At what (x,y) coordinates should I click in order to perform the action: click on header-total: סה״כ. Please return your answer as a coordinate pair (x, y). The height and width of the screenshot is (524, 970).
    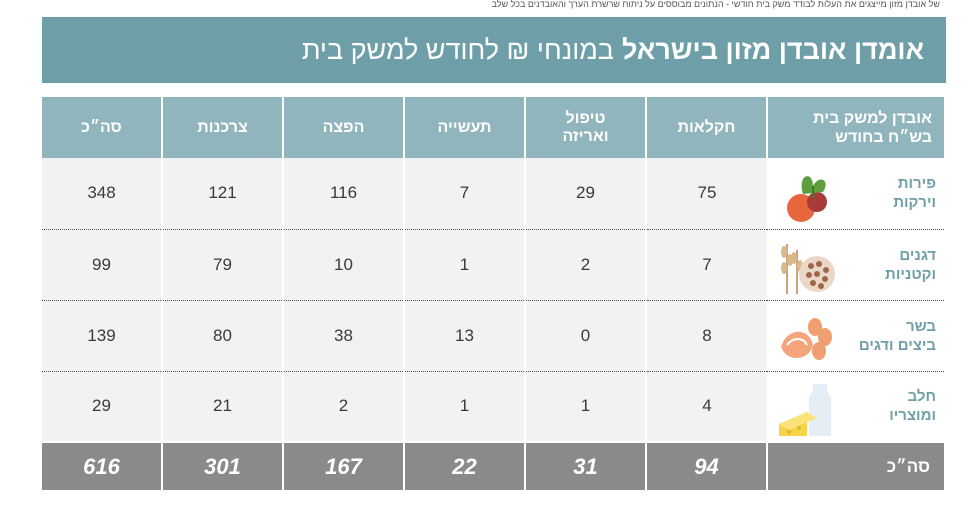
    Looking at the image, I should click on (102, 127).